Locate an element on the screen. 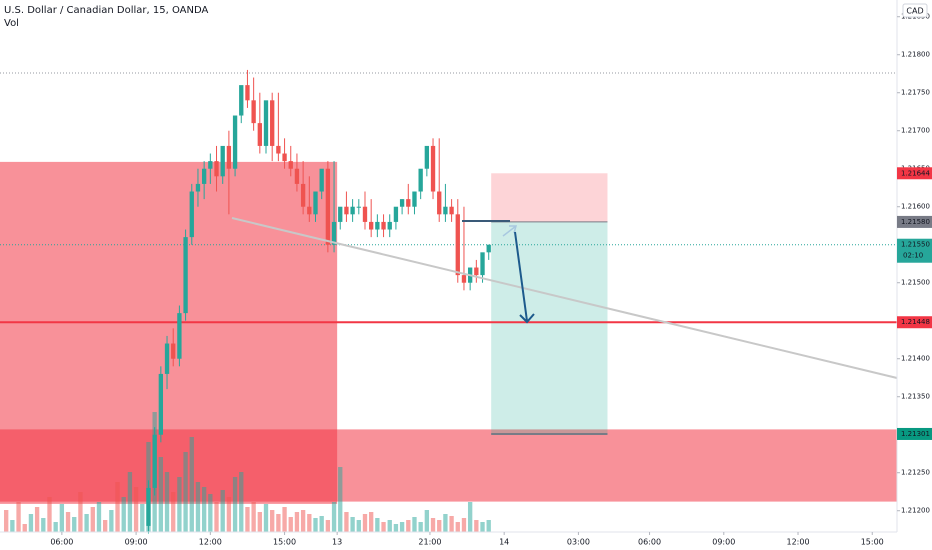 Image resolution: width=932 pixels, height=550 pixels. y-tick-label: 1.21600 is located at coordinates (915, 207).